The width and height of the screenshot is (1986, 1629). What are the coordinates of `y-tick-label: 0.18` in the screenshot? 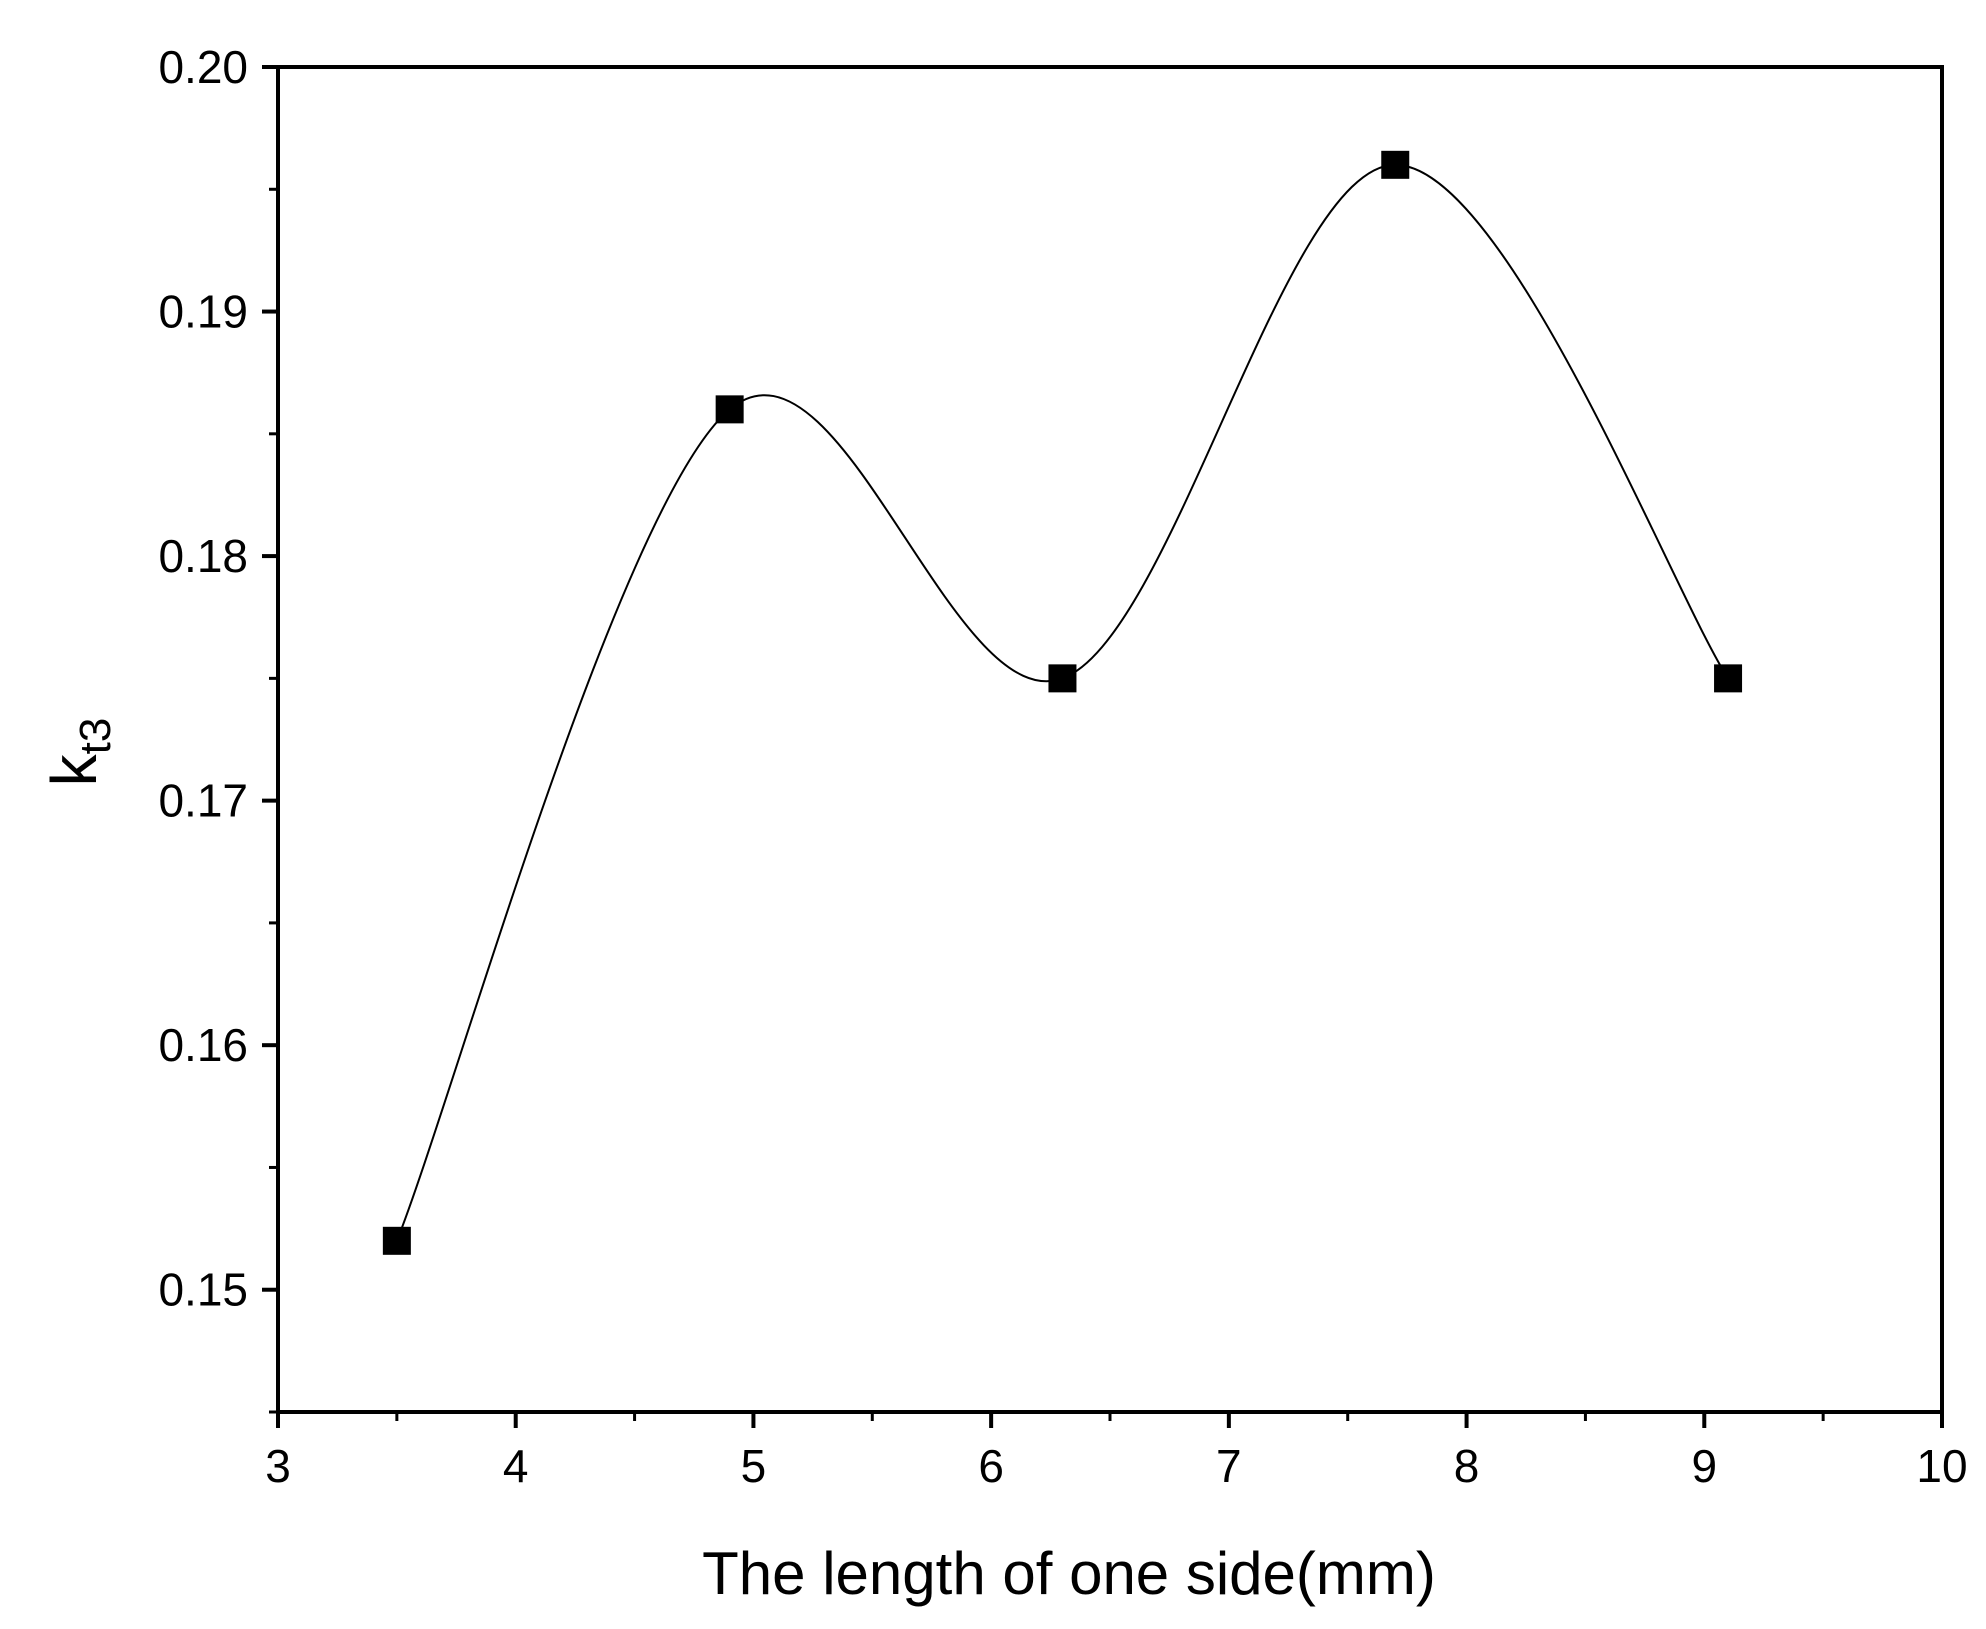 It's located at (203, 556).